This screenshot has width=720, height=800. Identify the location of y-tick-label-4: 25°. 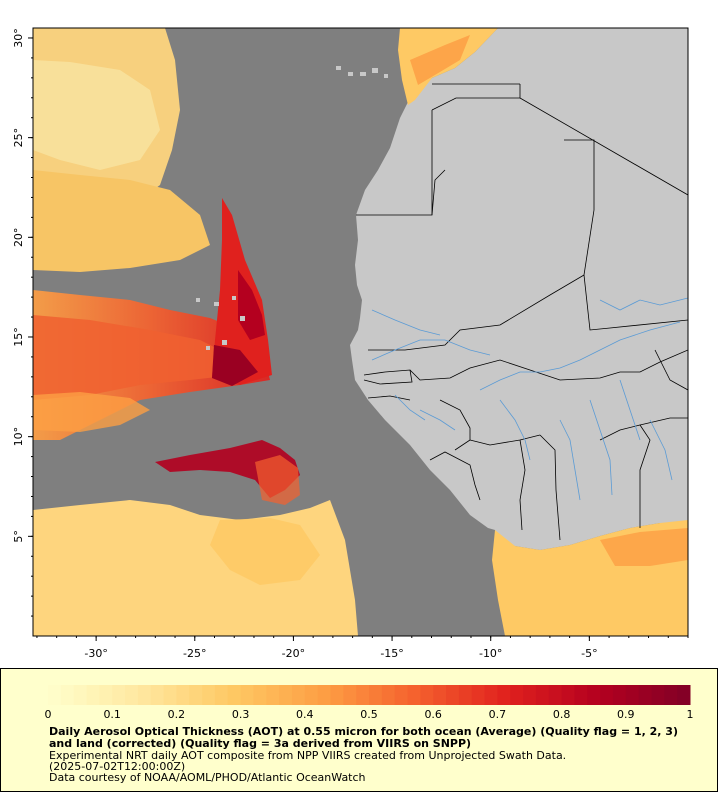
(18, 138).